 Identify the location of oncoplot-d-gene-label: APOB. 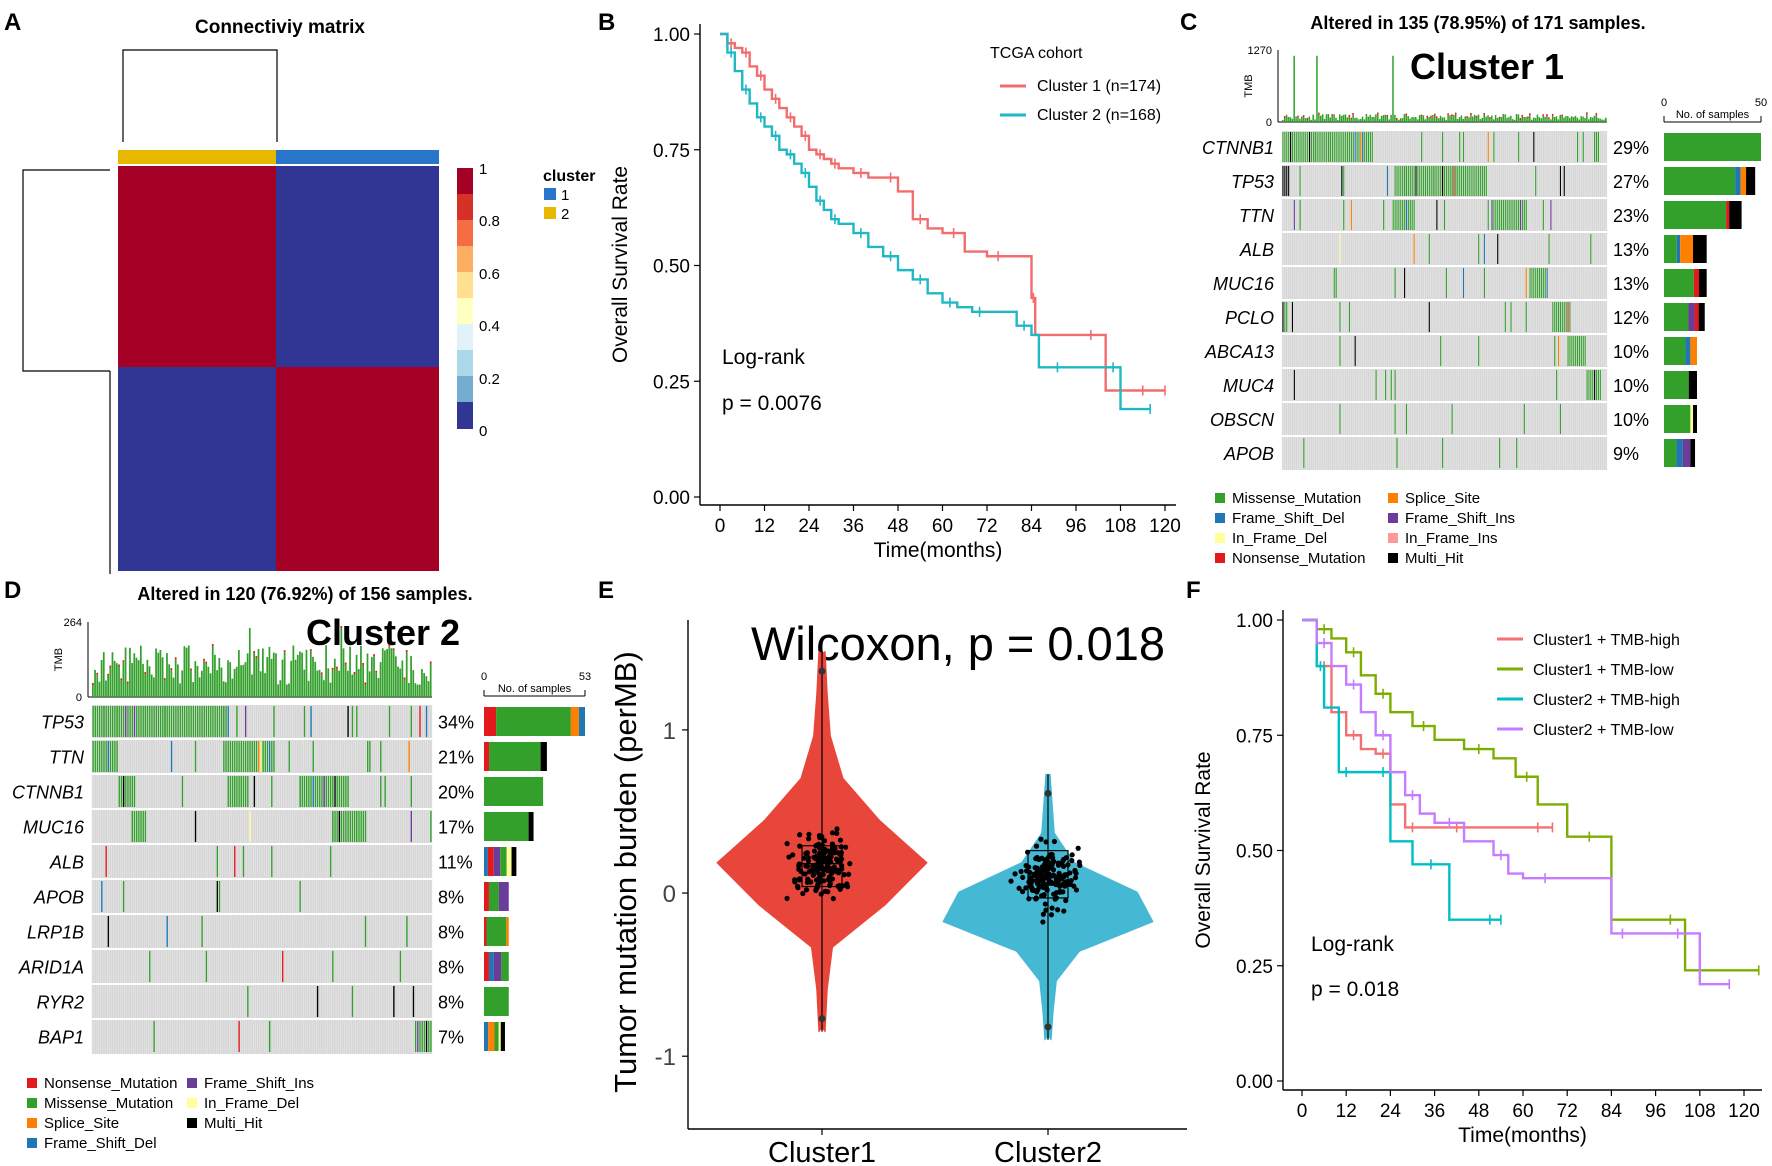
(58, 898).